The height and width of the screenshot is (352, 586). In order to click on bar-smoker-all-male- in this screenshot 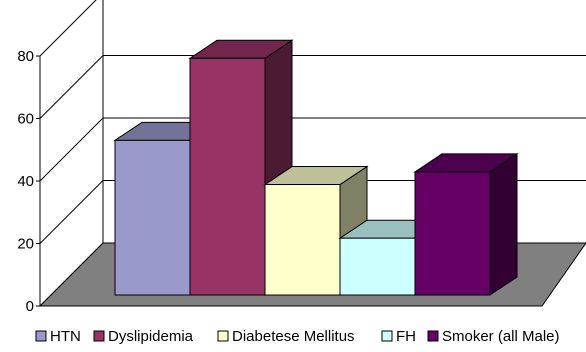, I will do `click(466, 224)`.